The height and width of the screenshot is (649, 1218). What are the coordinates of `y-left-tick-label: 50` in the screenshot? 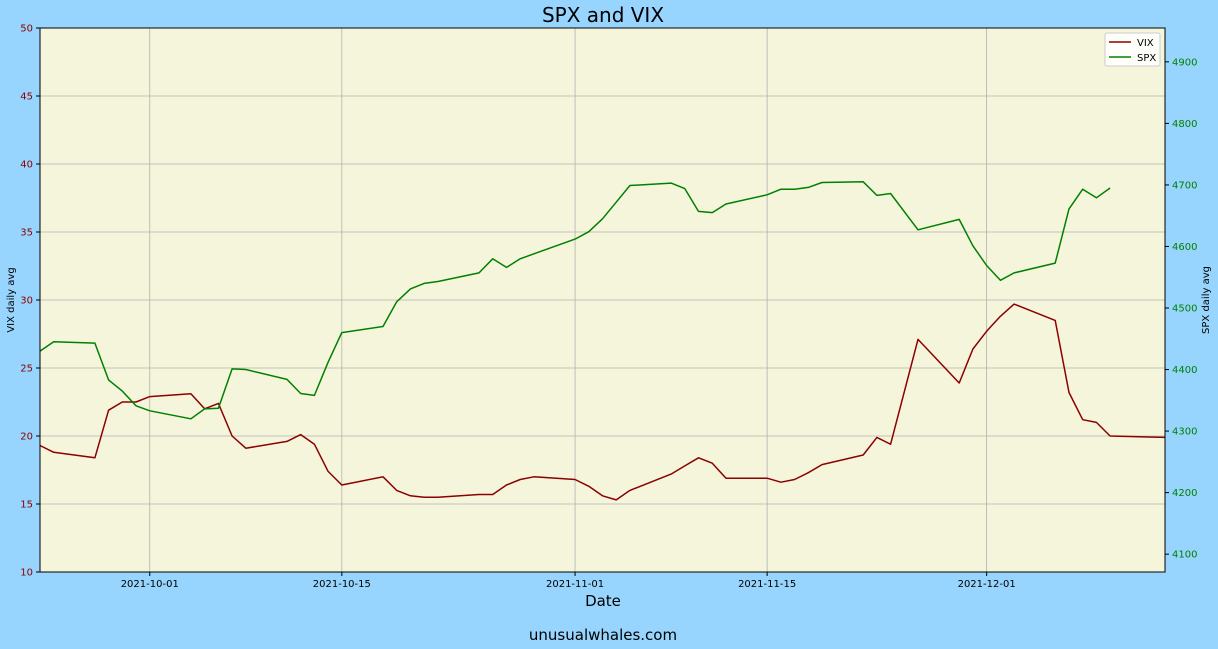 It's located at (26, 29).